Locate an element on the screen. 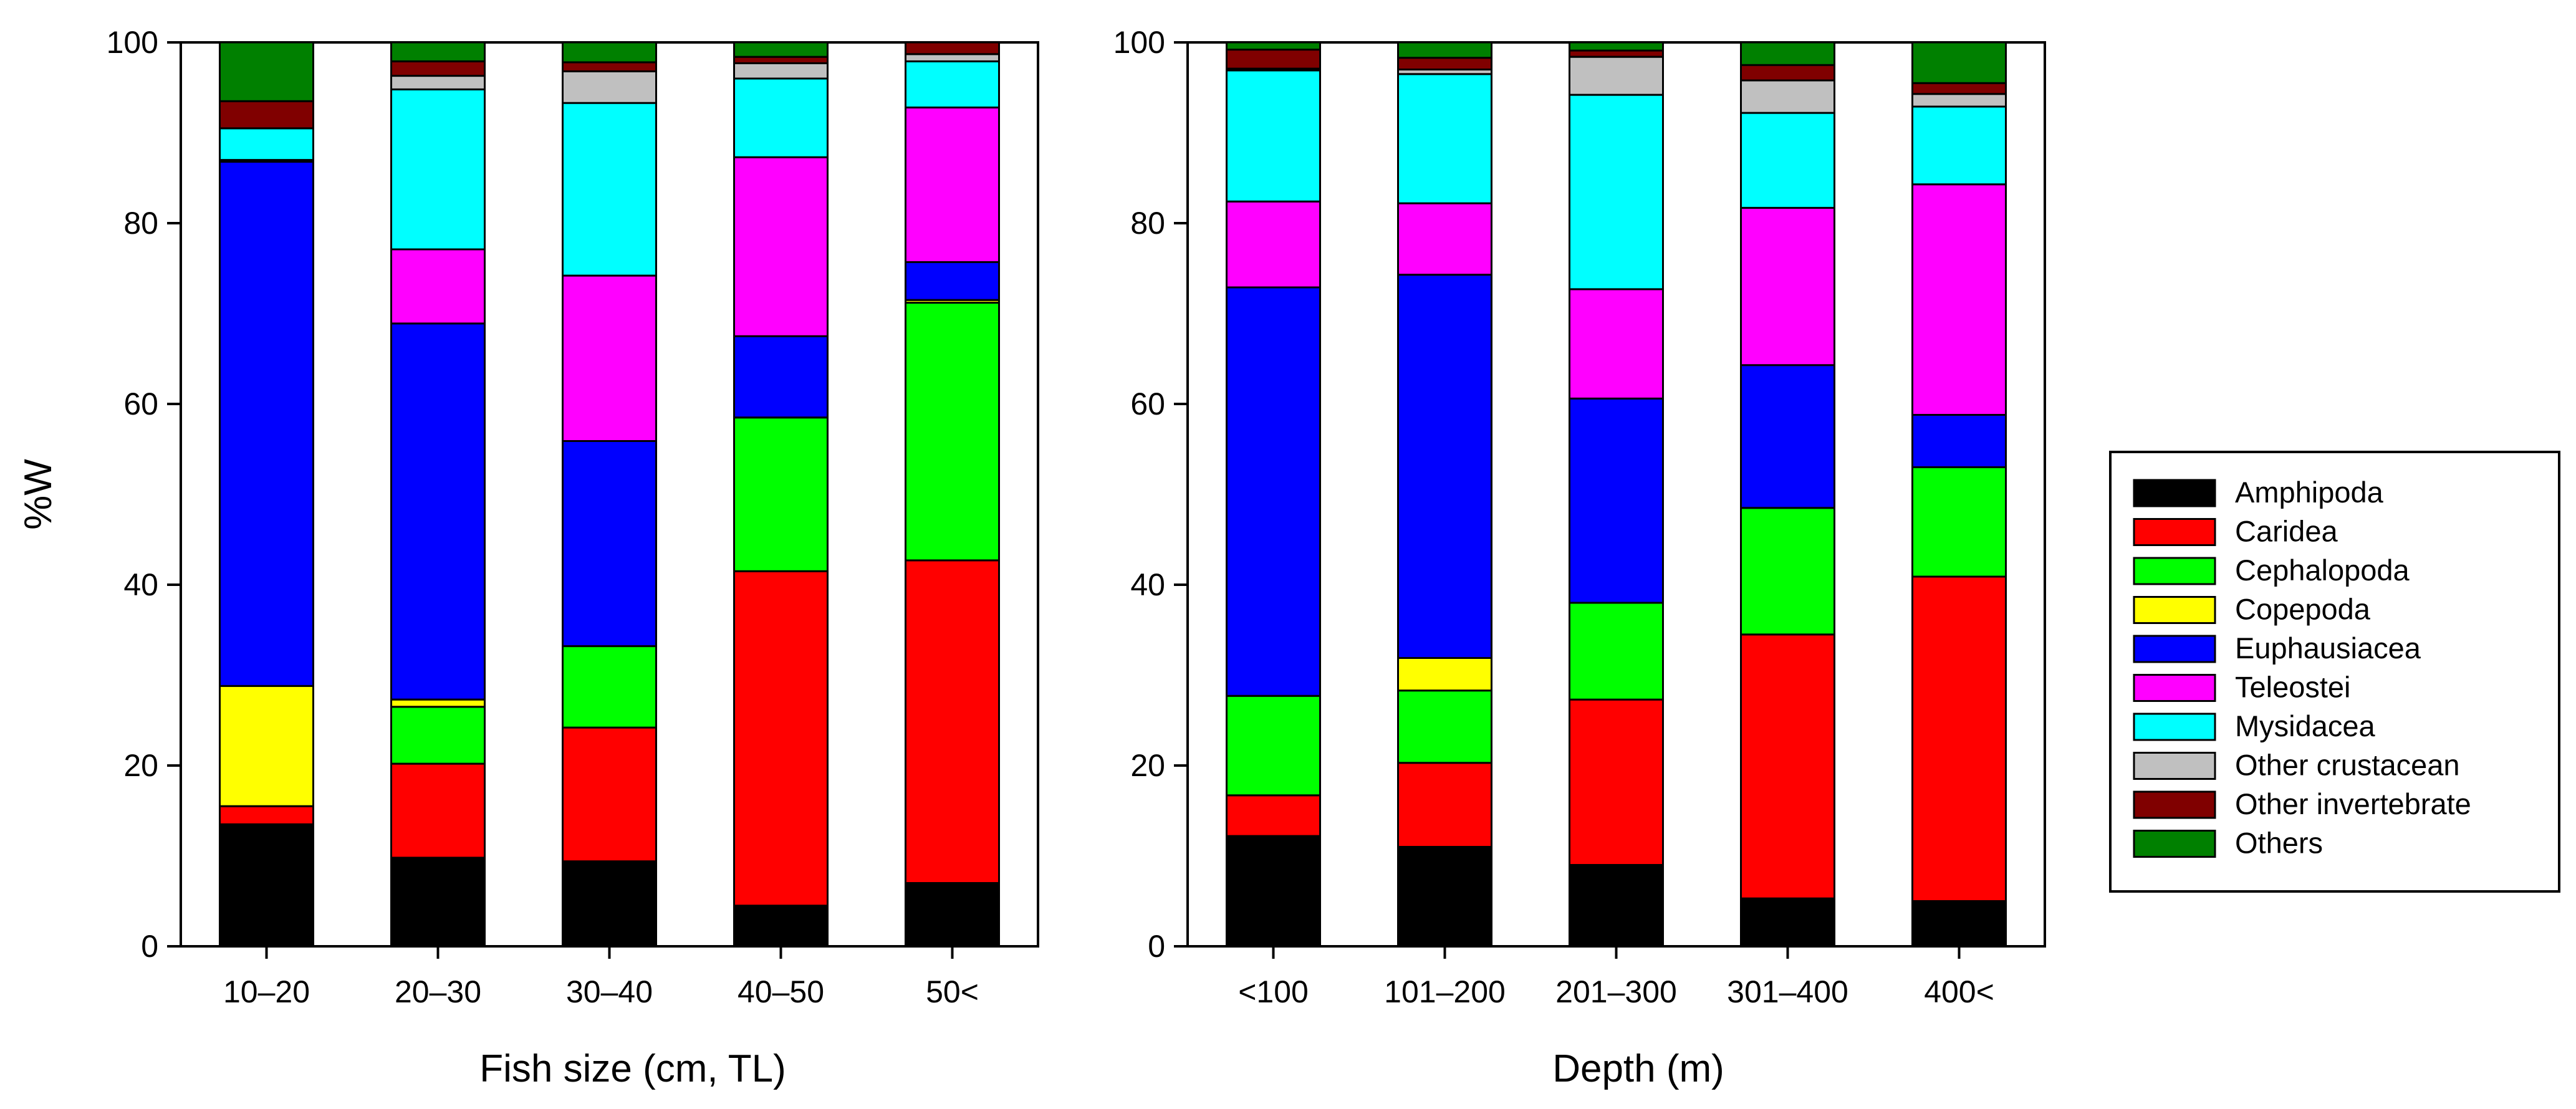 This screenshot has height=1109, width=2576. legend-swatch-cephalopoda is located at coordinates (2174, 571).